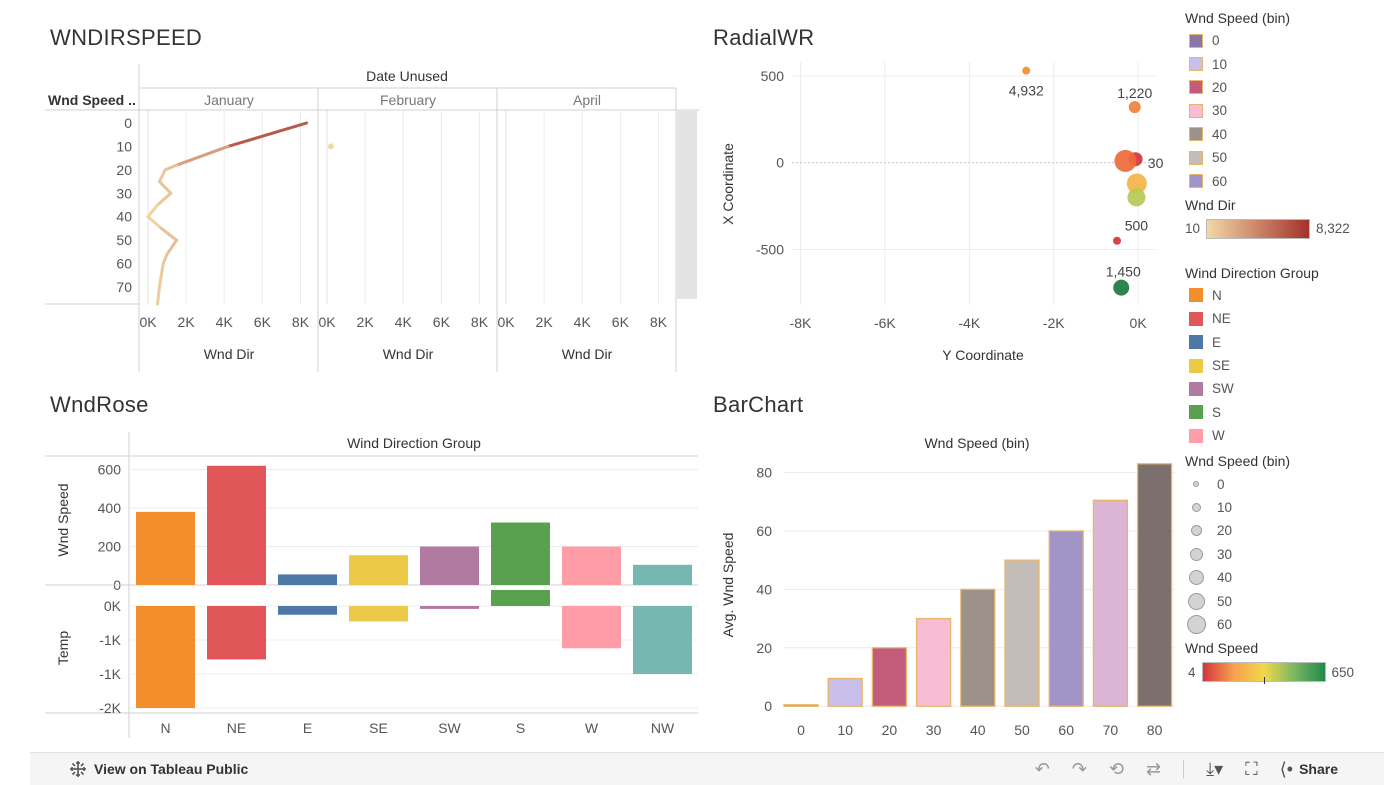 This screenshot has width=1384, height=785. I want to click on legend-speed-size-item: 20, so click(1282, 530).